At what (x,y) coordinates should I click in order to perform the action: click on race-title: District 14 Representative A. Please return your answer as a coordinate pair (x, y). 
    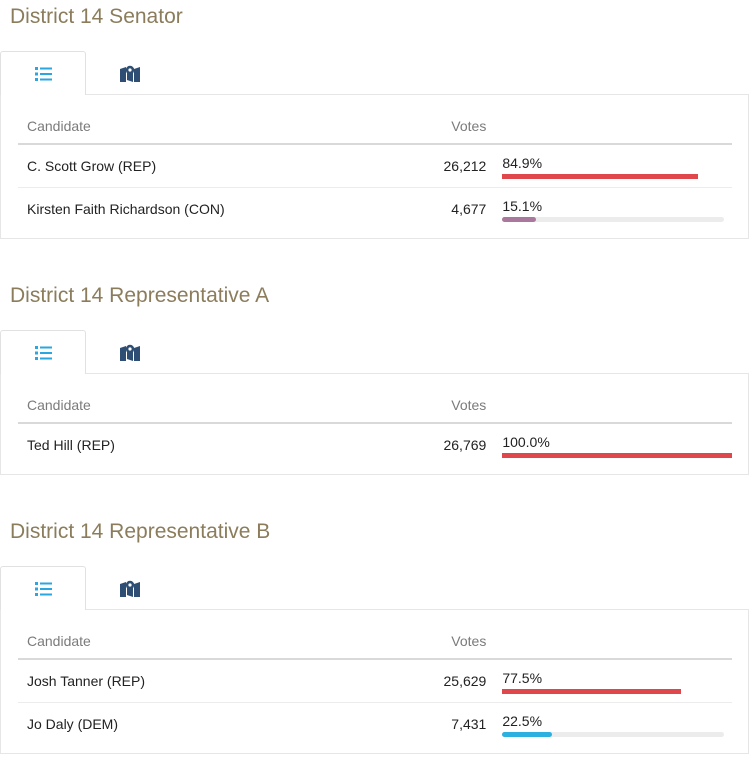
    Looking at the image, I should click on (140, 295).